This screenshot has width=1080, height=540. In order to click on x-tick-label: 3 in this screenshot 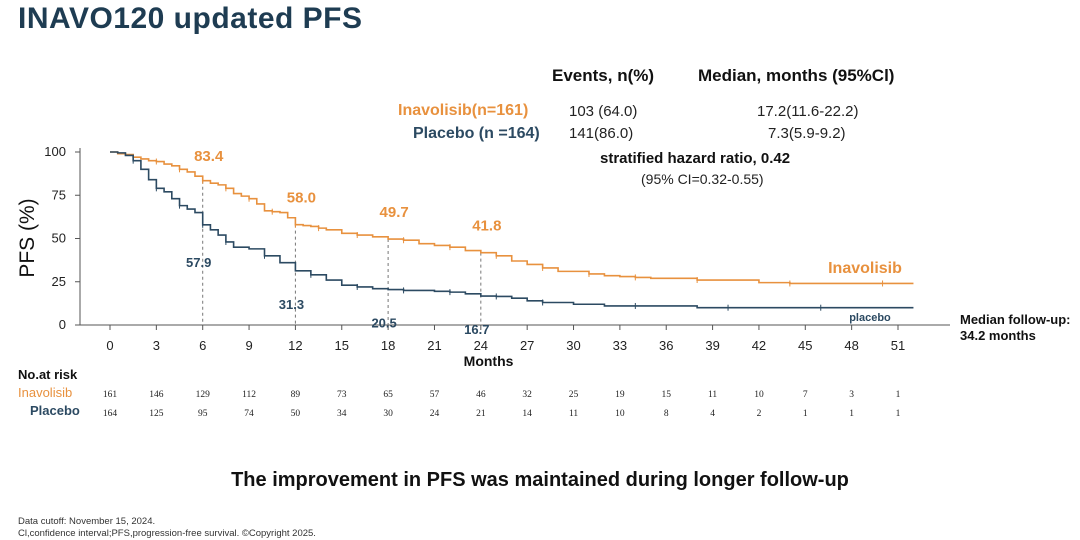, I will do `click(156, 345)`.